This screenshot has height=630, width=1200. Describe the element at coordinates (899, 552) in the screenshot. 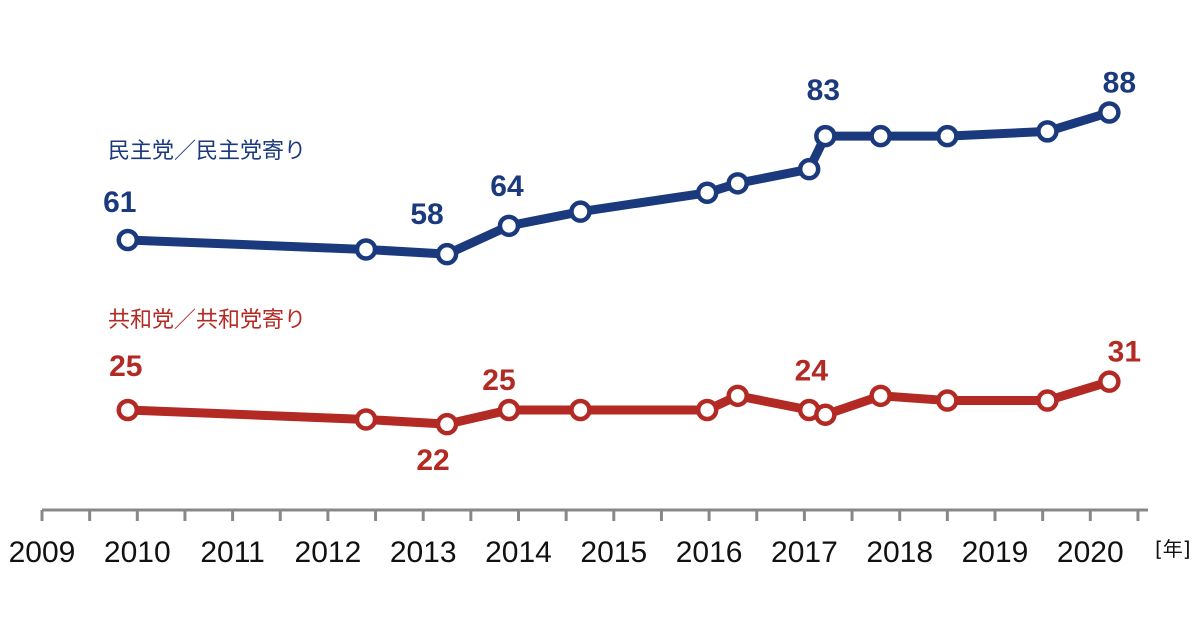

I see `x-tick-label: 2018` at that location.